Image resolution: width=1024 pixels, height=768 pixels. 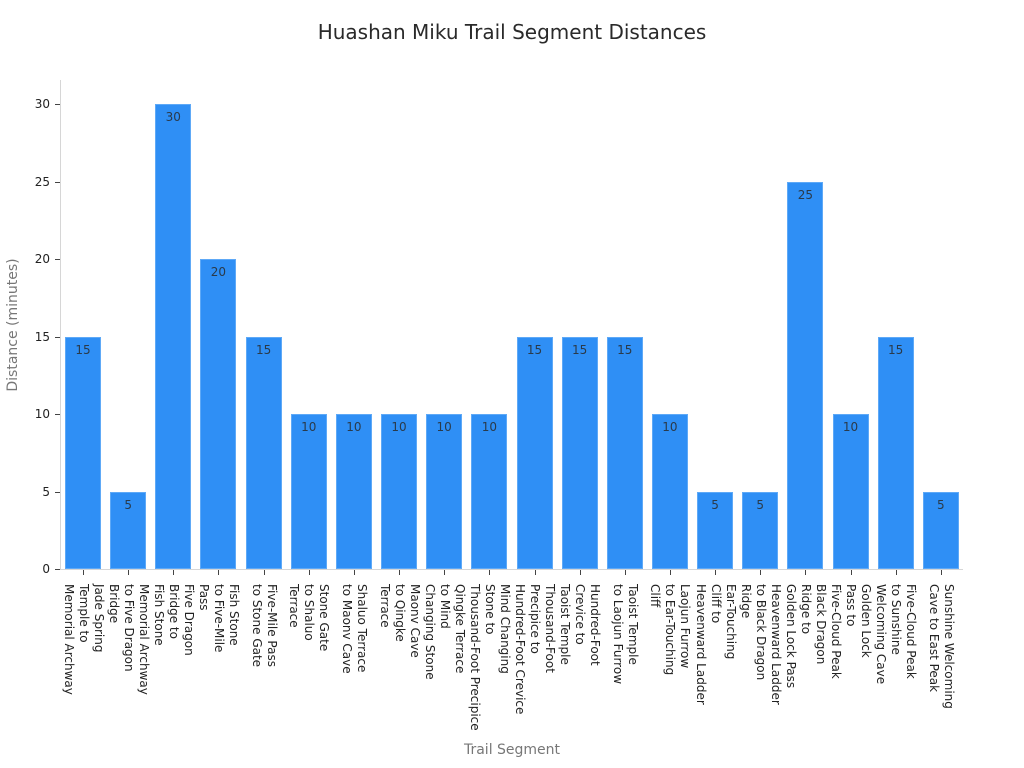 What do you see at coordinates (30, 417) in the screenshot?
I see `y-tick: 10` at bounding box center [30, 417].